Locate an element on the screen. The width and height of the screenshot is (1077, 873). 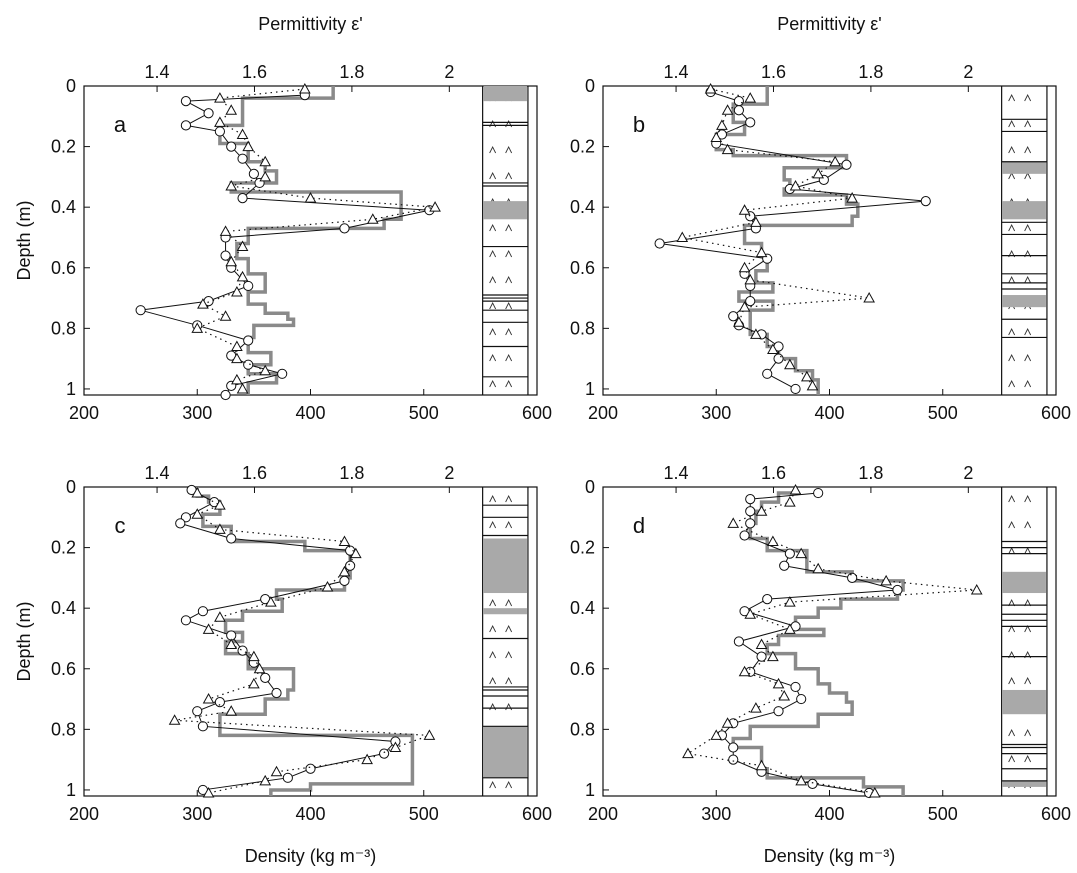
panel-label: b is located at coordinates (639, 124).